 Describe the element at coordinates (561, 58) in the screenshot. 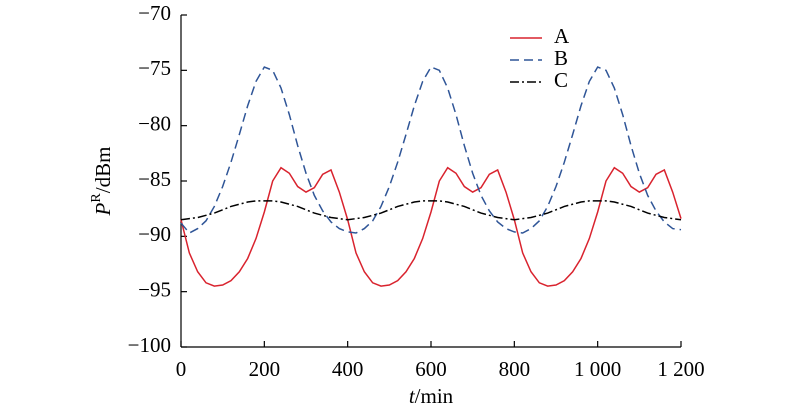

I see `legend-label: B` at that location.